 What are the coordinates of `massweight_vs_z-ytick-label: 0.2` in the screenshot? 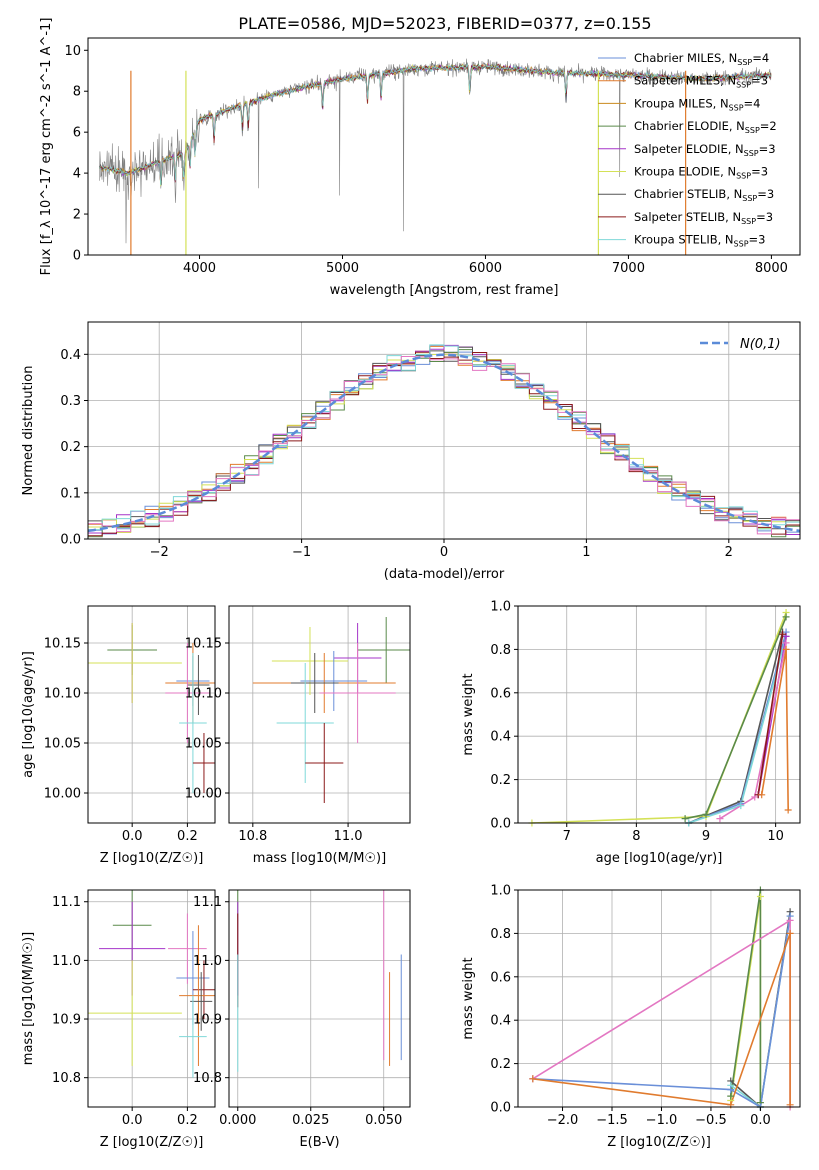 It's located at (500, 1064).